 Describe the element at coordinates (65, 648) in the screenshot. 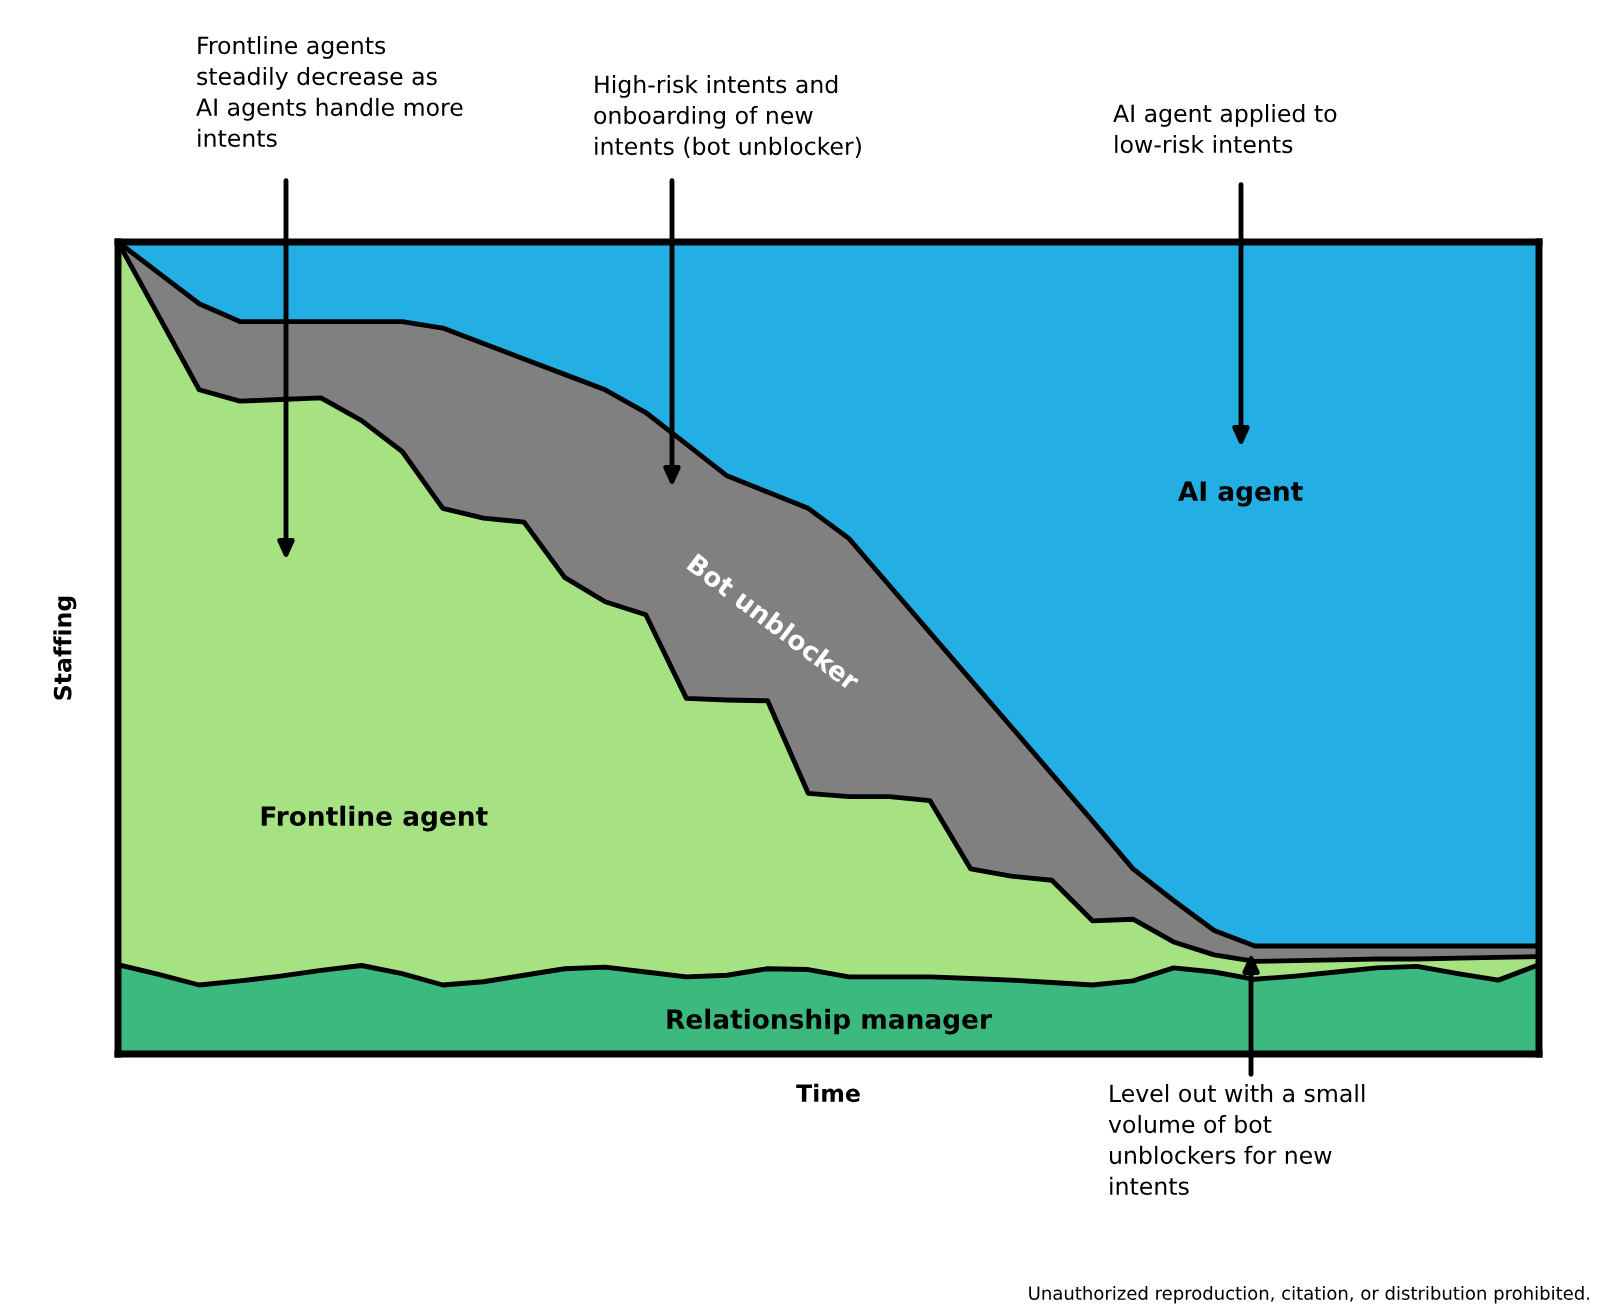

I see `y-axis-title: Staffing` at that location.